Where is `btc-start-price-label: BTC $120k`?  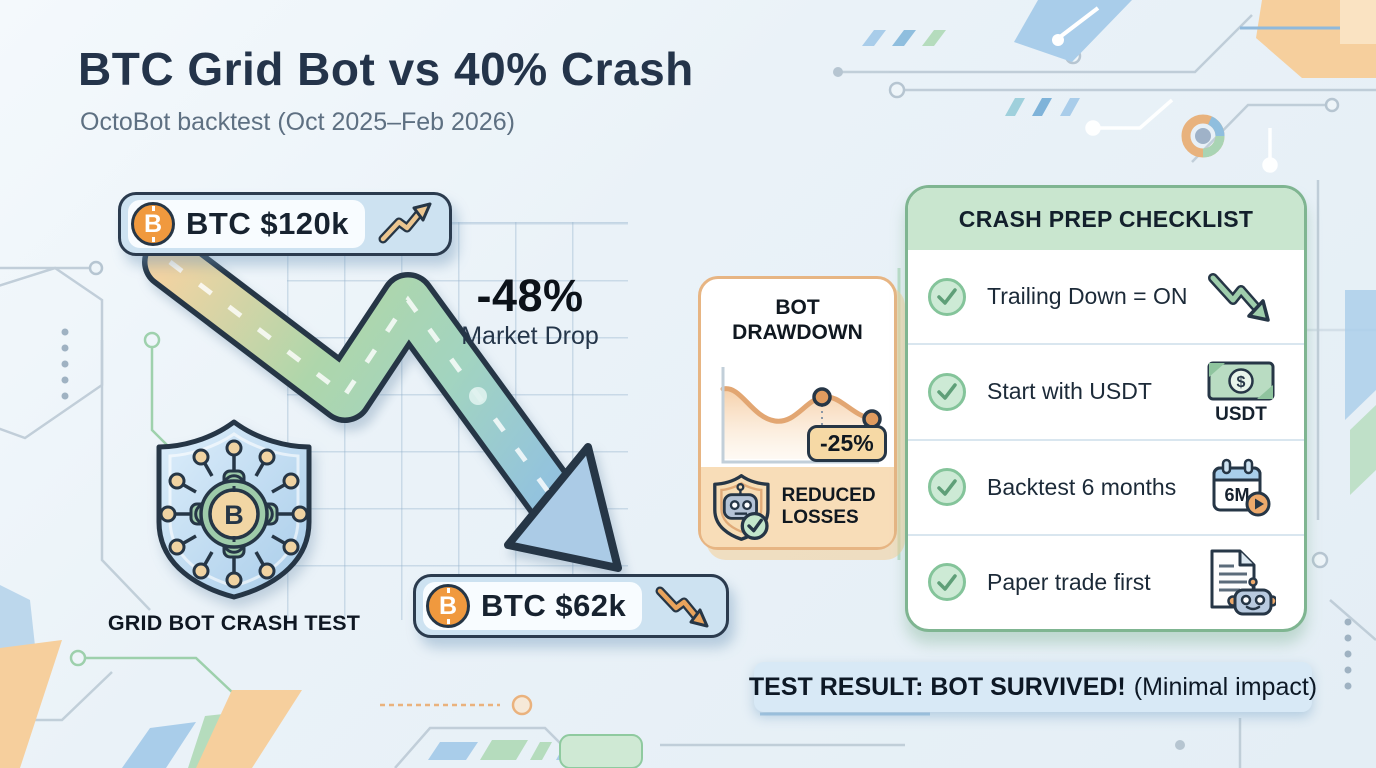
btc-start-price-label: BTC $120k is located at coordinates (268, 223).